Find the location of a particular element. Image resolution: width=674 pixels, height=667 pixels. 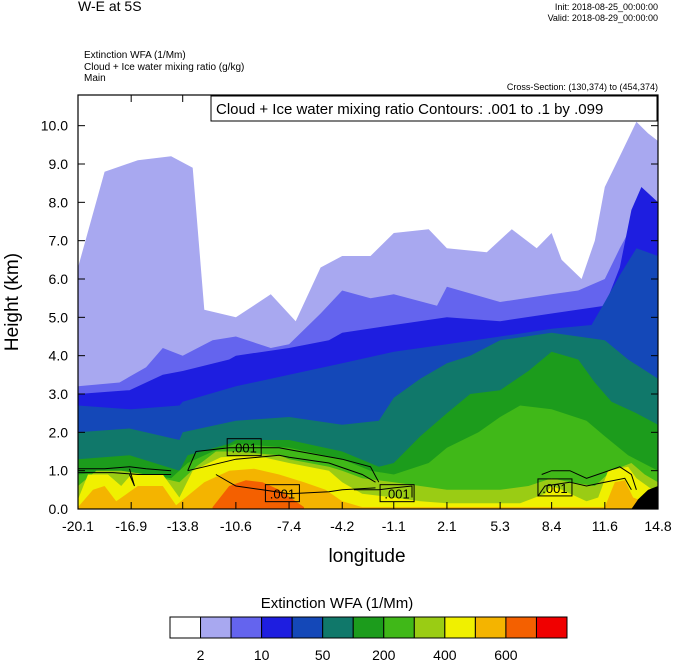

x-tick-label: 2.1 is located at coordinates (447, 526).